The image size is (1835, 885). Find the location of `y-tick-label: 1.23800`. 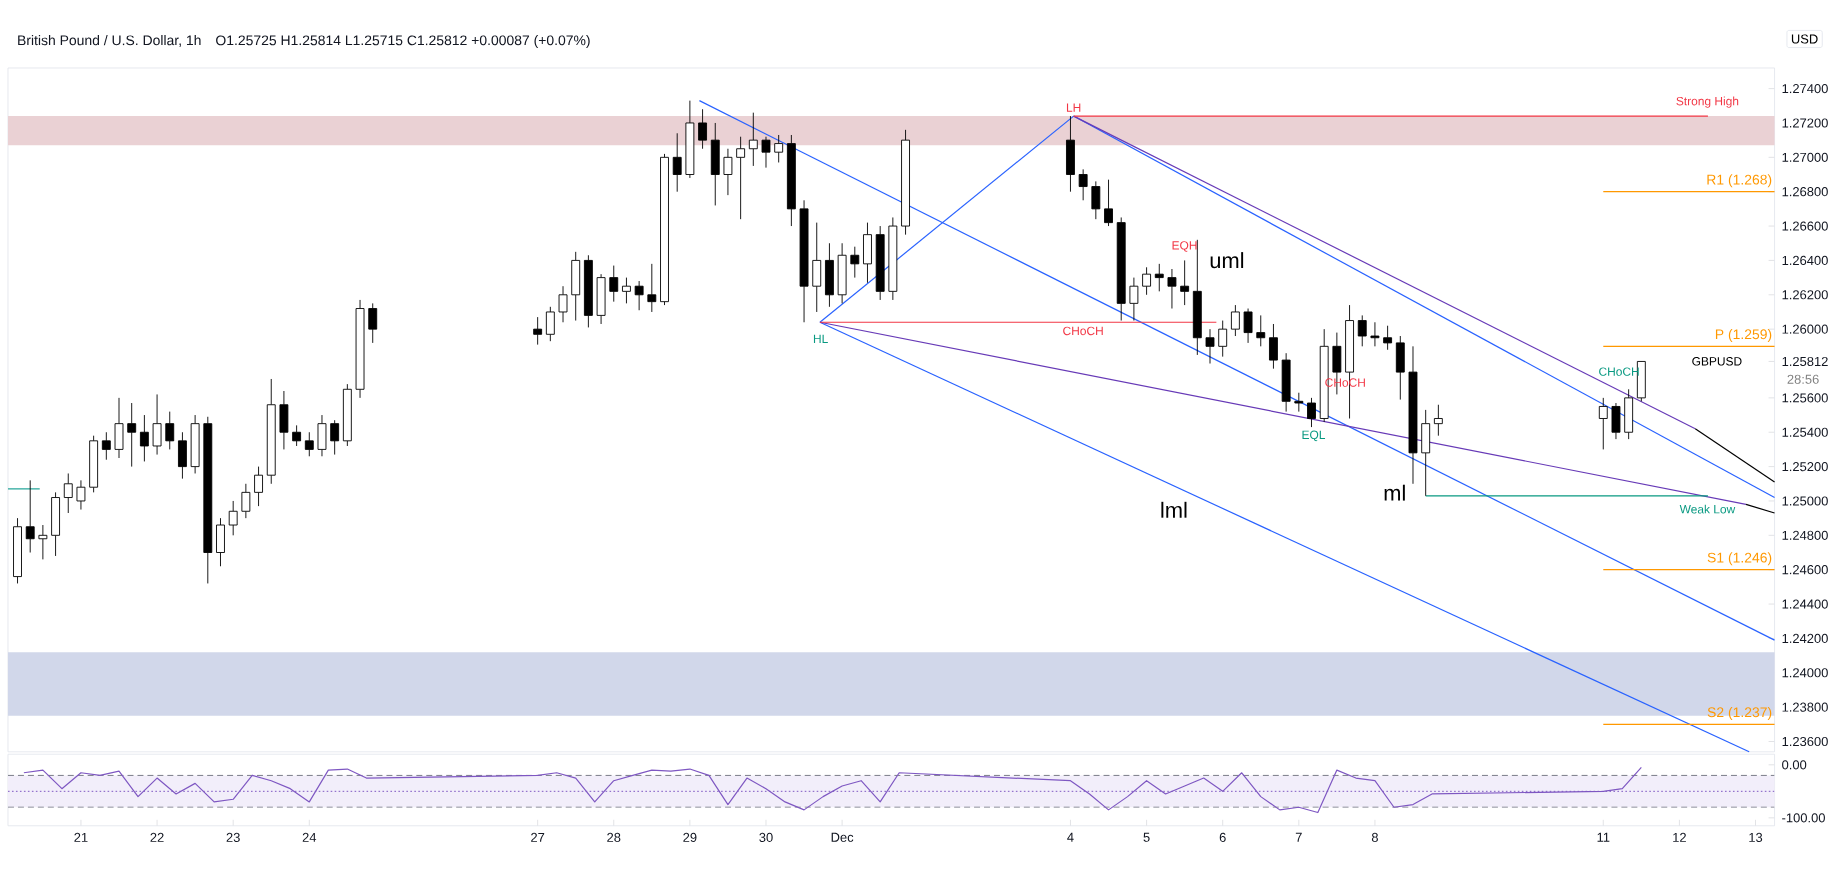

y-tick-label: 1.23800 is located at coordinates (1805, 707).